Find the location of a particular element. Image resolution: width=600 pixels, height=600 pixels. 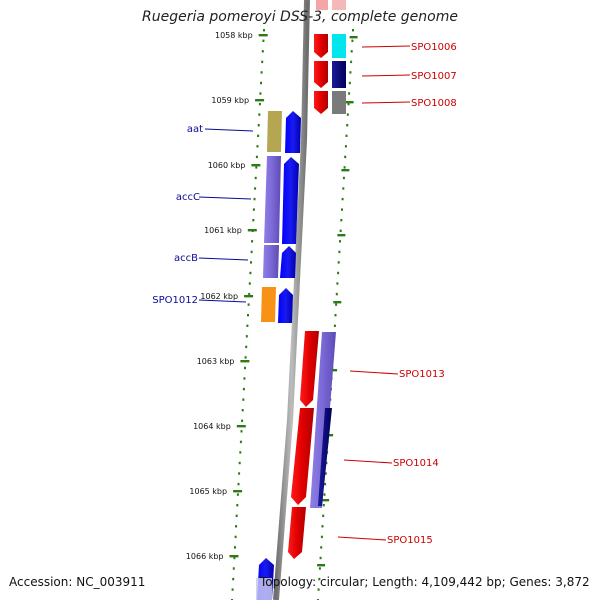

scale-tick-label: 1062 kbp is located at coordinates (219, 296).